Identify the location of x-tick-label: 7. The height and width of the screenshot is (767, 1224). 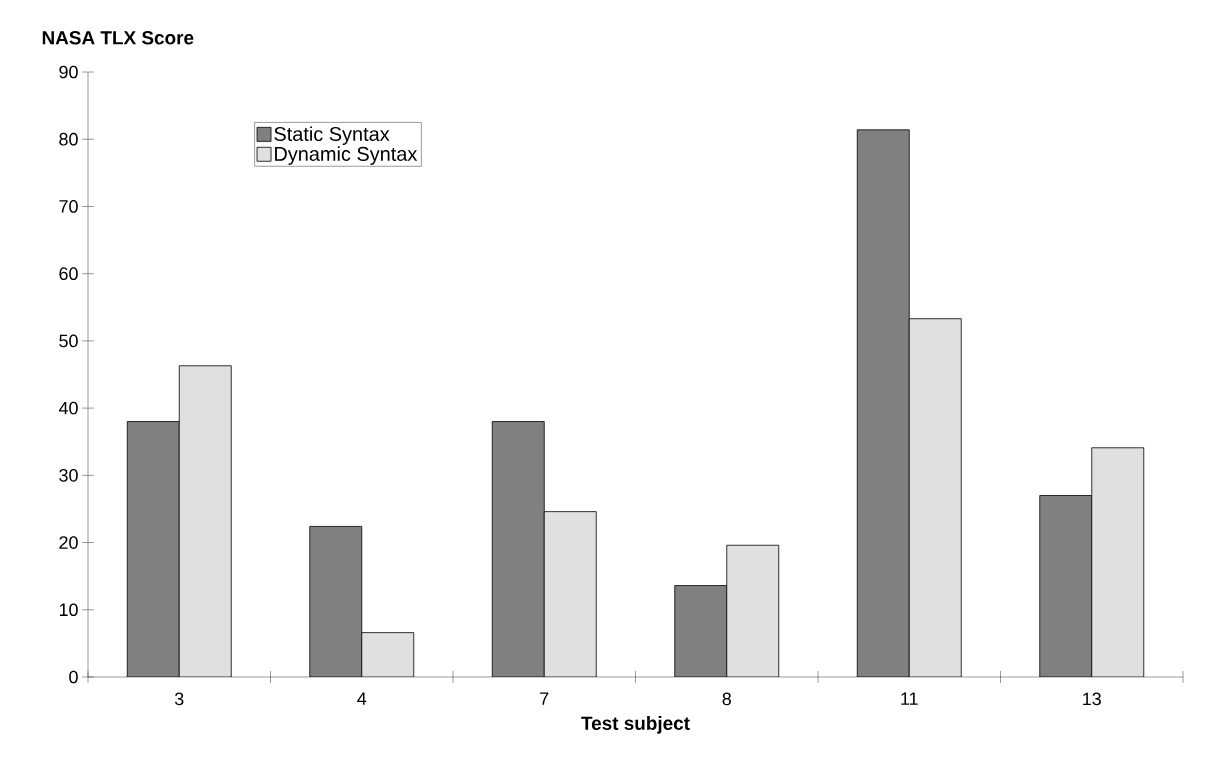
(544, 698).